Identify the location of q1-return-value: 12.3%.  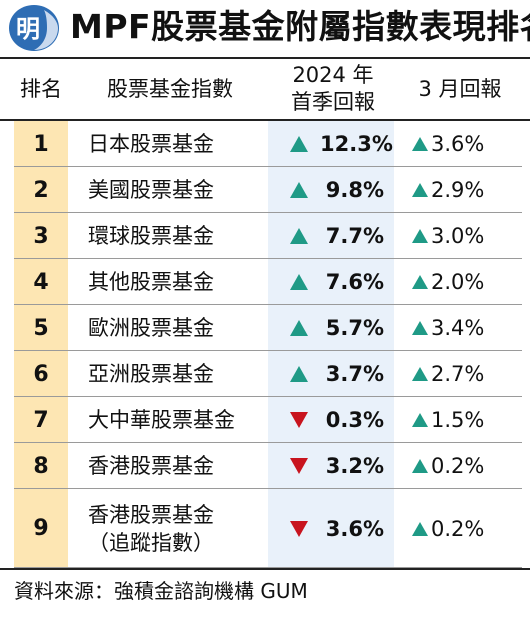
(356, 144).